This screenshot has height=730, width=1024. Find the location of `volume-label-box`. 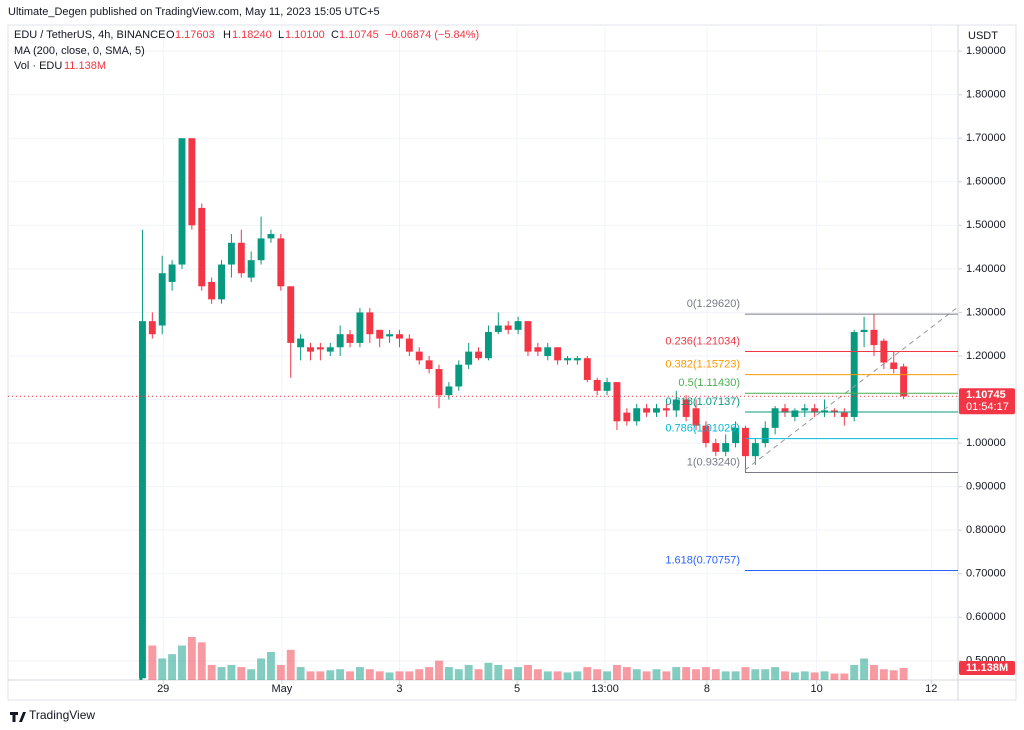

volume-label-box is located at coordinates (987, 668).